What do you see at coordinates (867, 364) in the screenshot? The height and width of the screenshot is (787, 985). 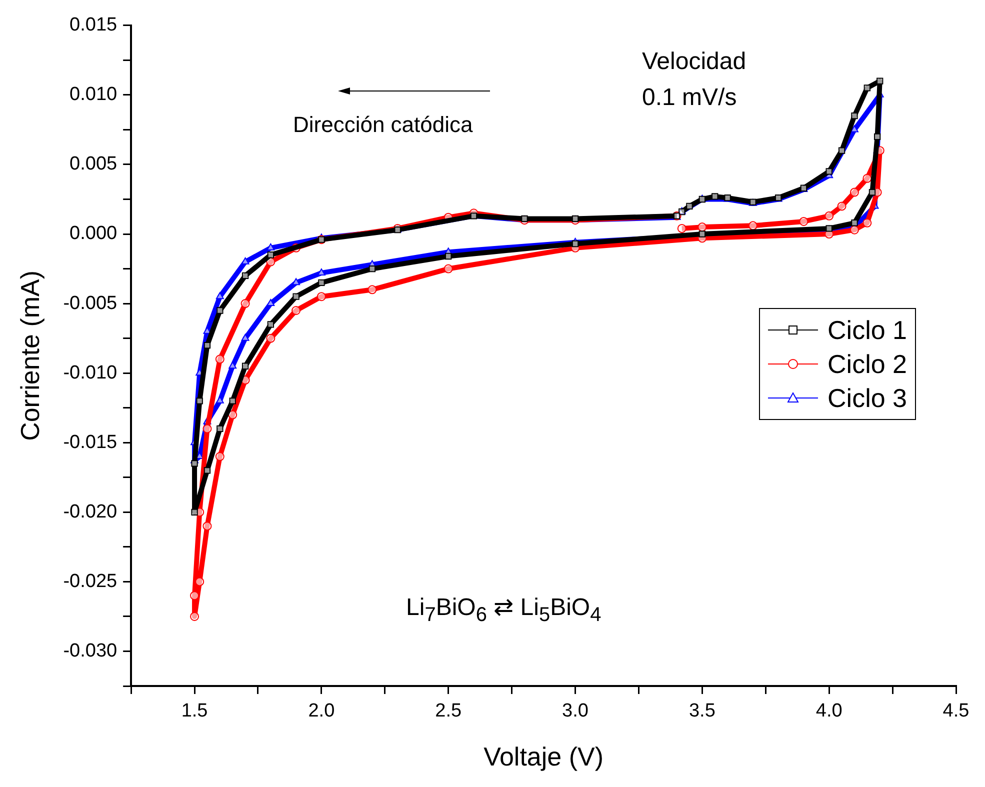 I see `legend-label: Ciclo 2` at bounding box center [867, 364].